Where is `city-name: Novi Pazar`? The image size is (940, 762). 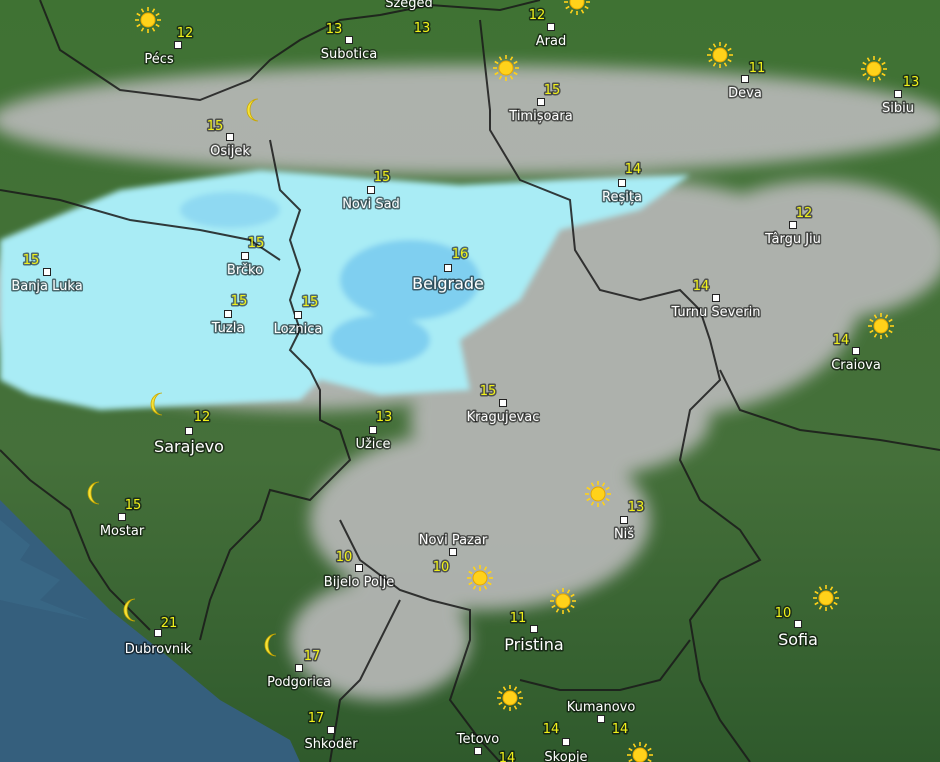
city-name: Novi Pazar is located at coordinates (453, 540).